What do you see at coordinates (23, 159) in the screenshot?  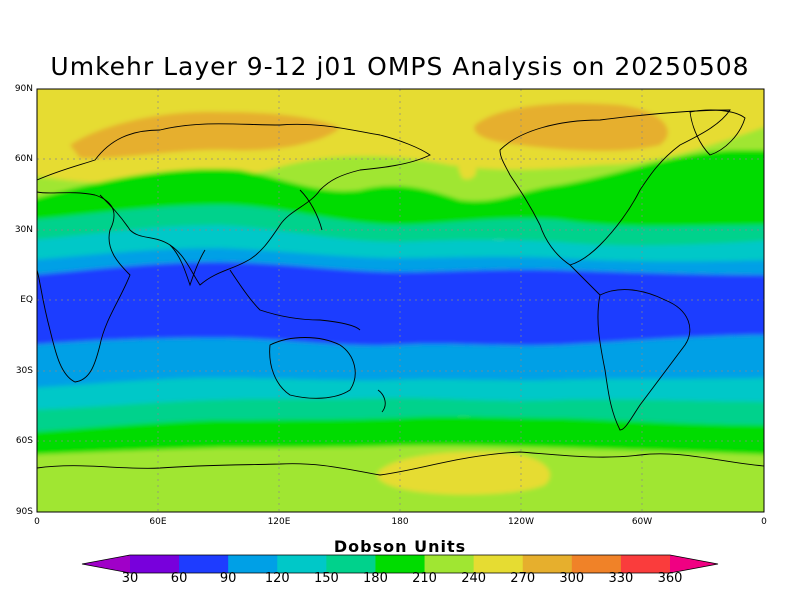 I see `lat-label-60n: 60N` at bounding box center [23, 159].